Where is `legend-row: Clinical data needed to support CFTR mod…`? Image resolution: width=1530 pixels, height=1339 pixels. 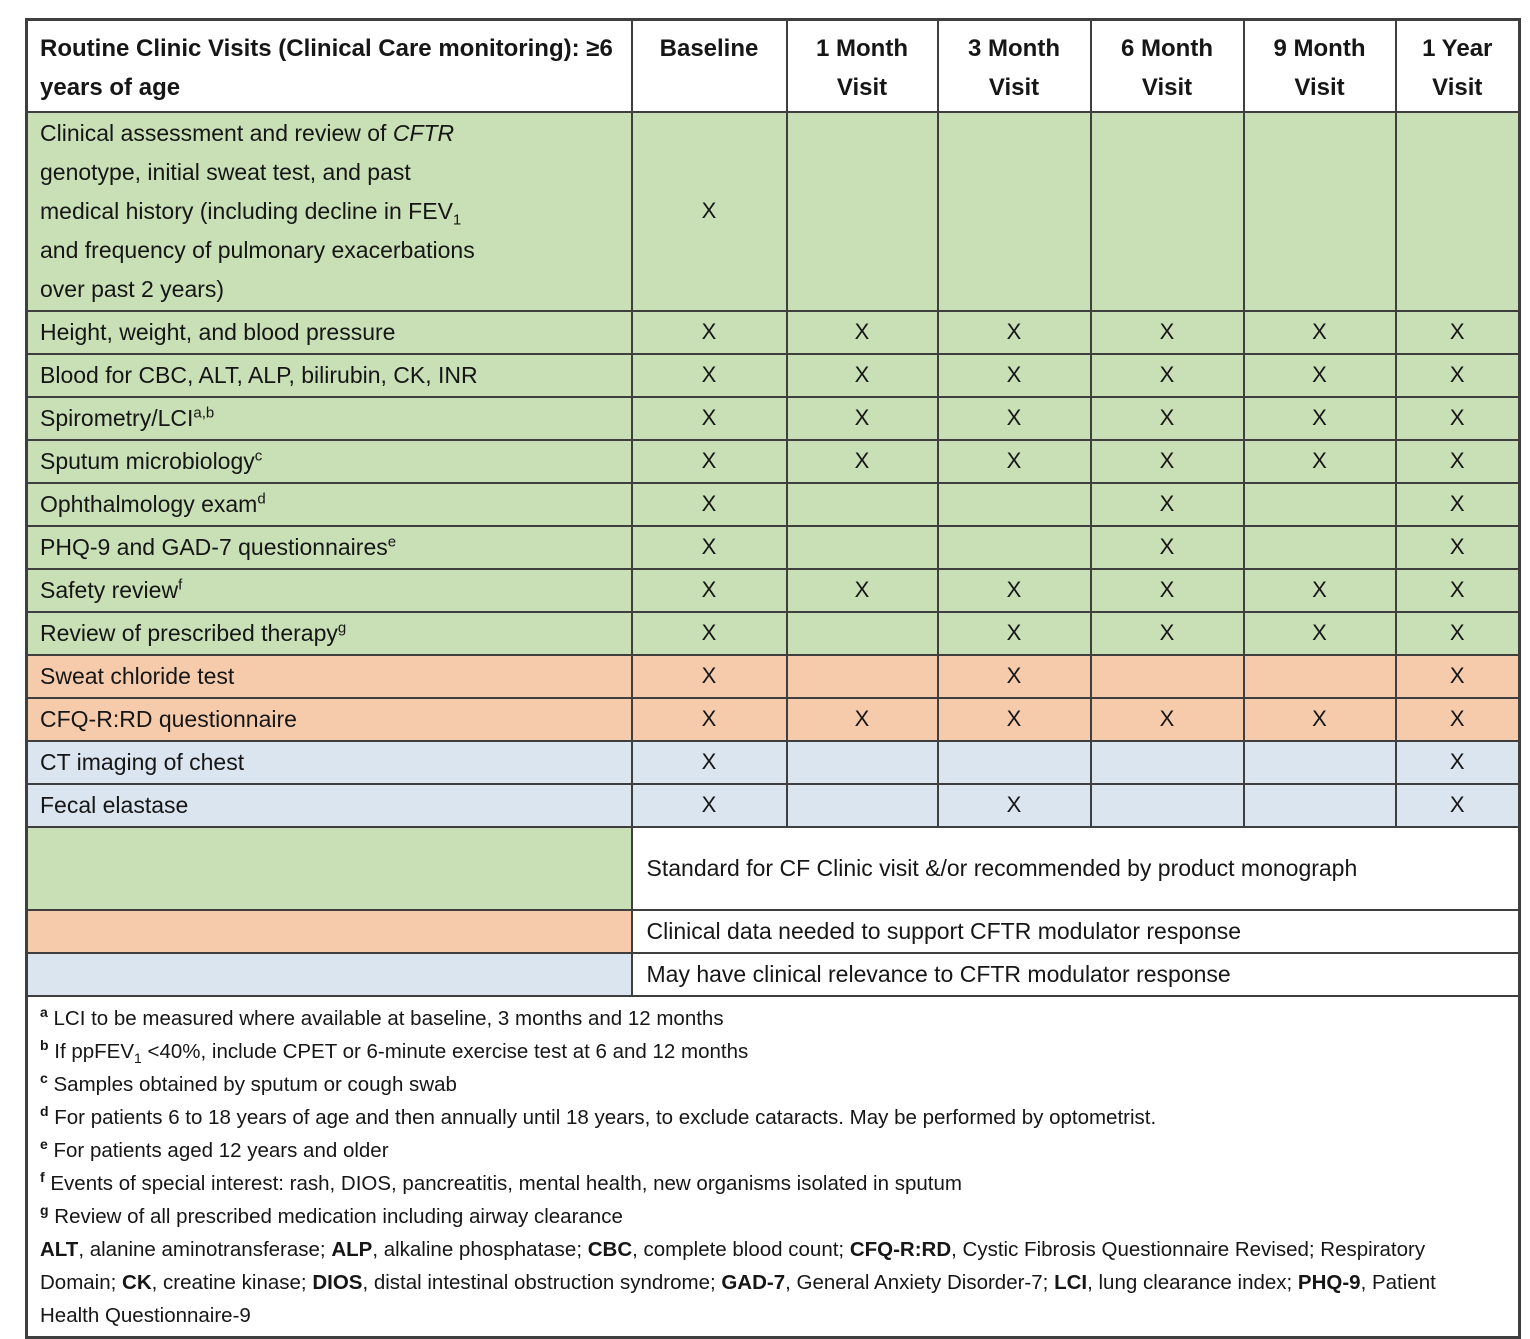 legend-row: Clinical data needed to support CFTR mod… is located at coordinates (773, 931).